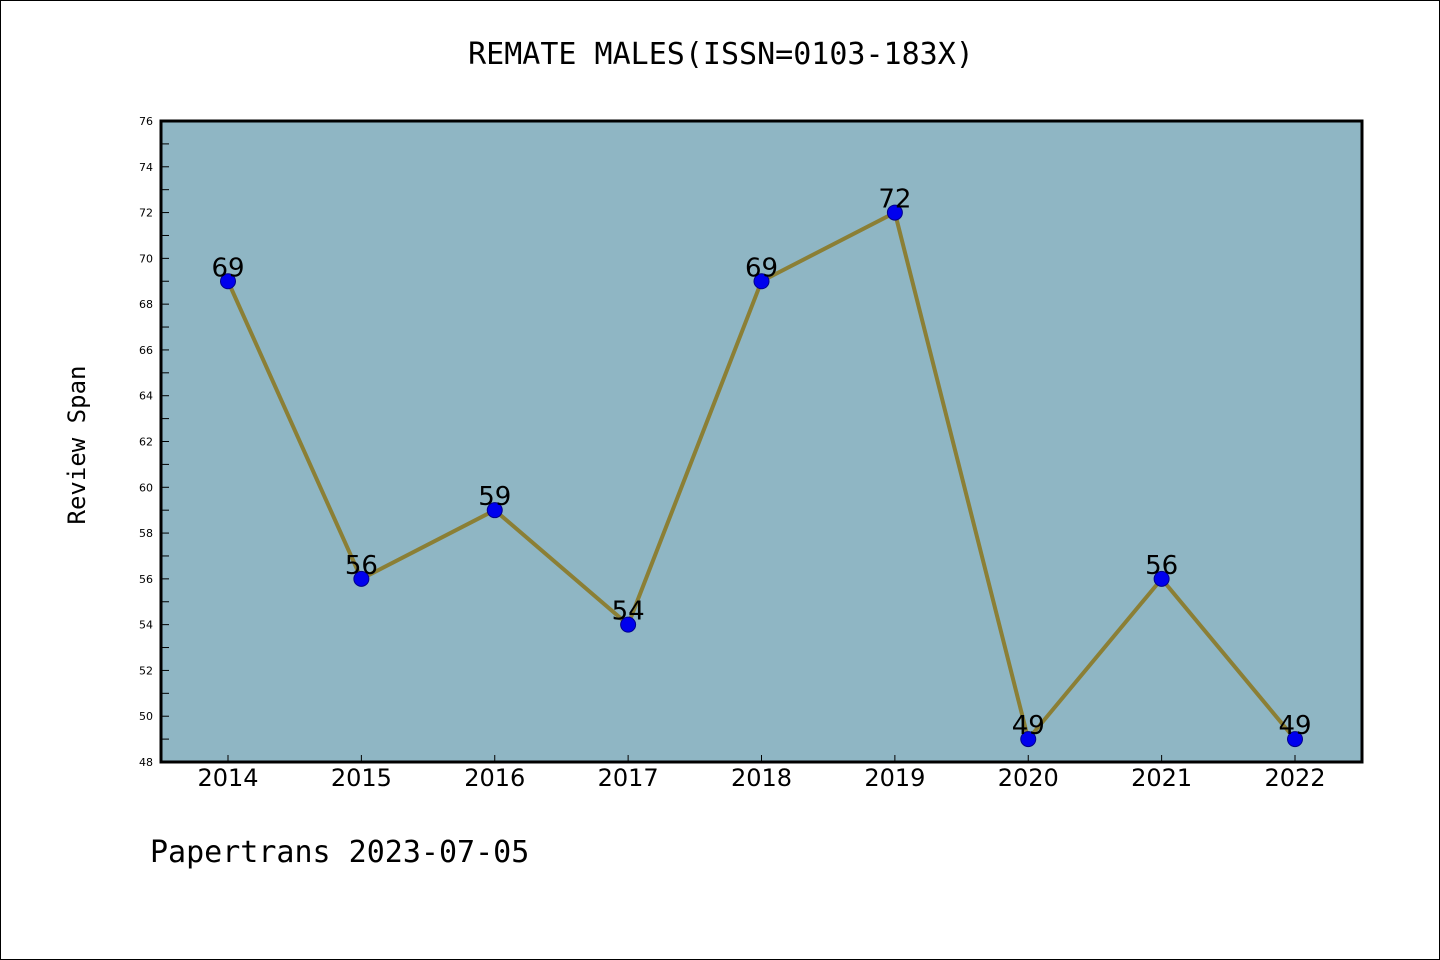 Image resolution: width=1440 pixels, height=960 pixels. What do you see at coordinates (340, 852) in the screenshot?
I see `footer-note: Papertrans 2023-07-05` at bounding box center [340, 852].